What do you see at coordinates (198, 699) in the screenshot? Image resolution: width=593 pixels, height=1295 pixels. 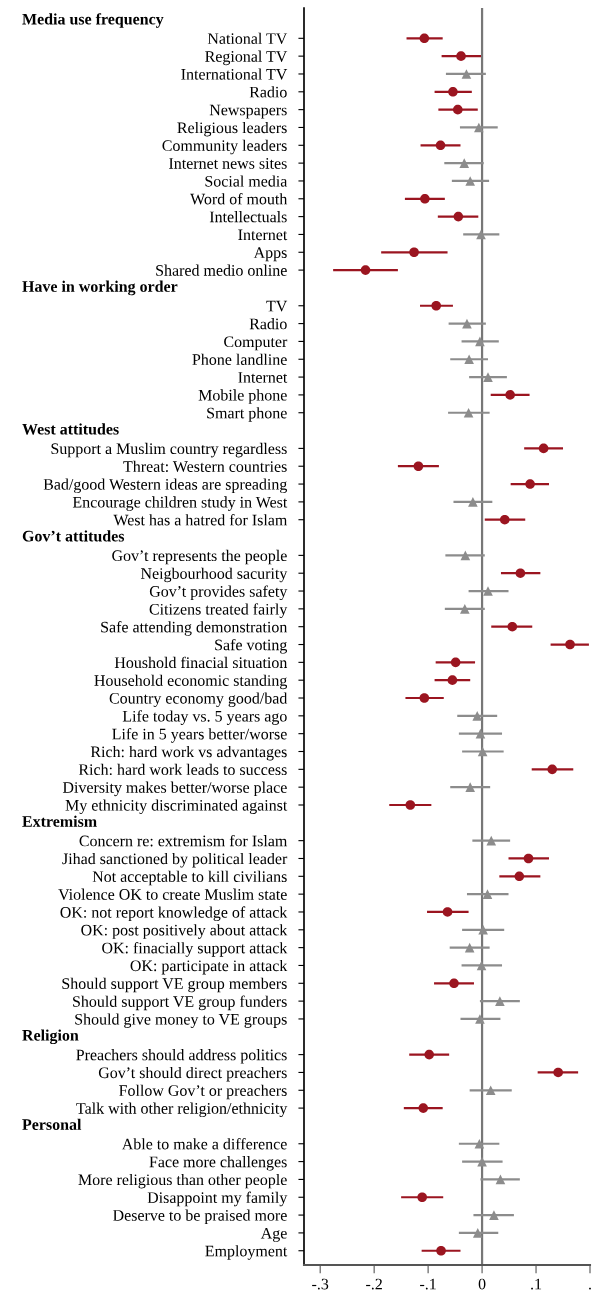 I see `y-tick-label: Country economy good/bad` at bounding box center [198, 699].